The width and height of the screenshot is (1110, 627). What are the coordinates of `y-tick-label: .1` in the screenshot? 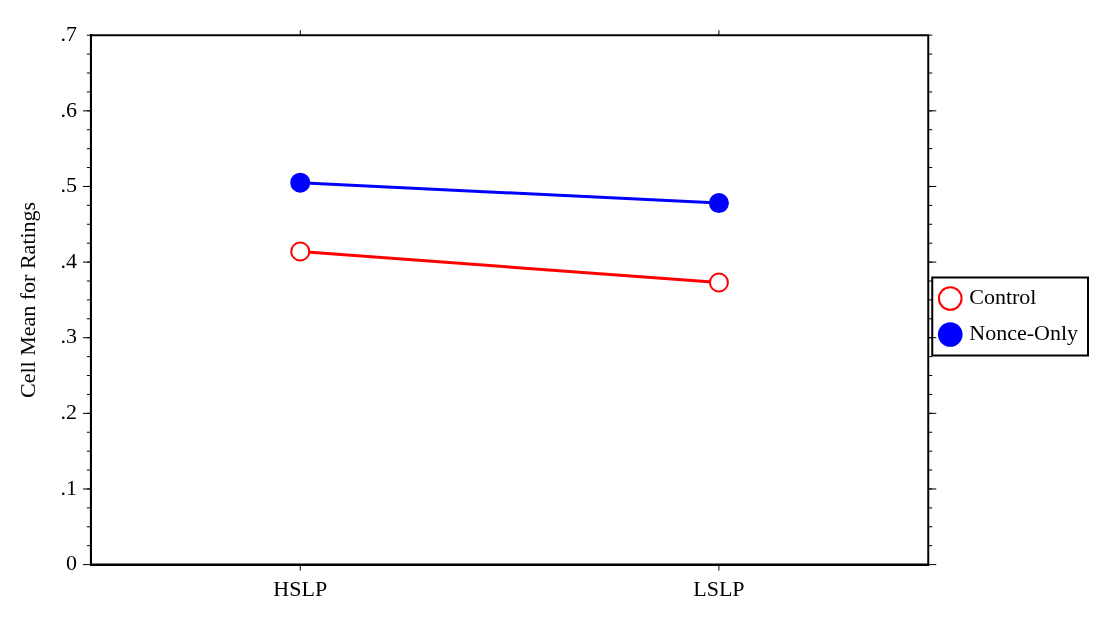 It's located at (68, 487).